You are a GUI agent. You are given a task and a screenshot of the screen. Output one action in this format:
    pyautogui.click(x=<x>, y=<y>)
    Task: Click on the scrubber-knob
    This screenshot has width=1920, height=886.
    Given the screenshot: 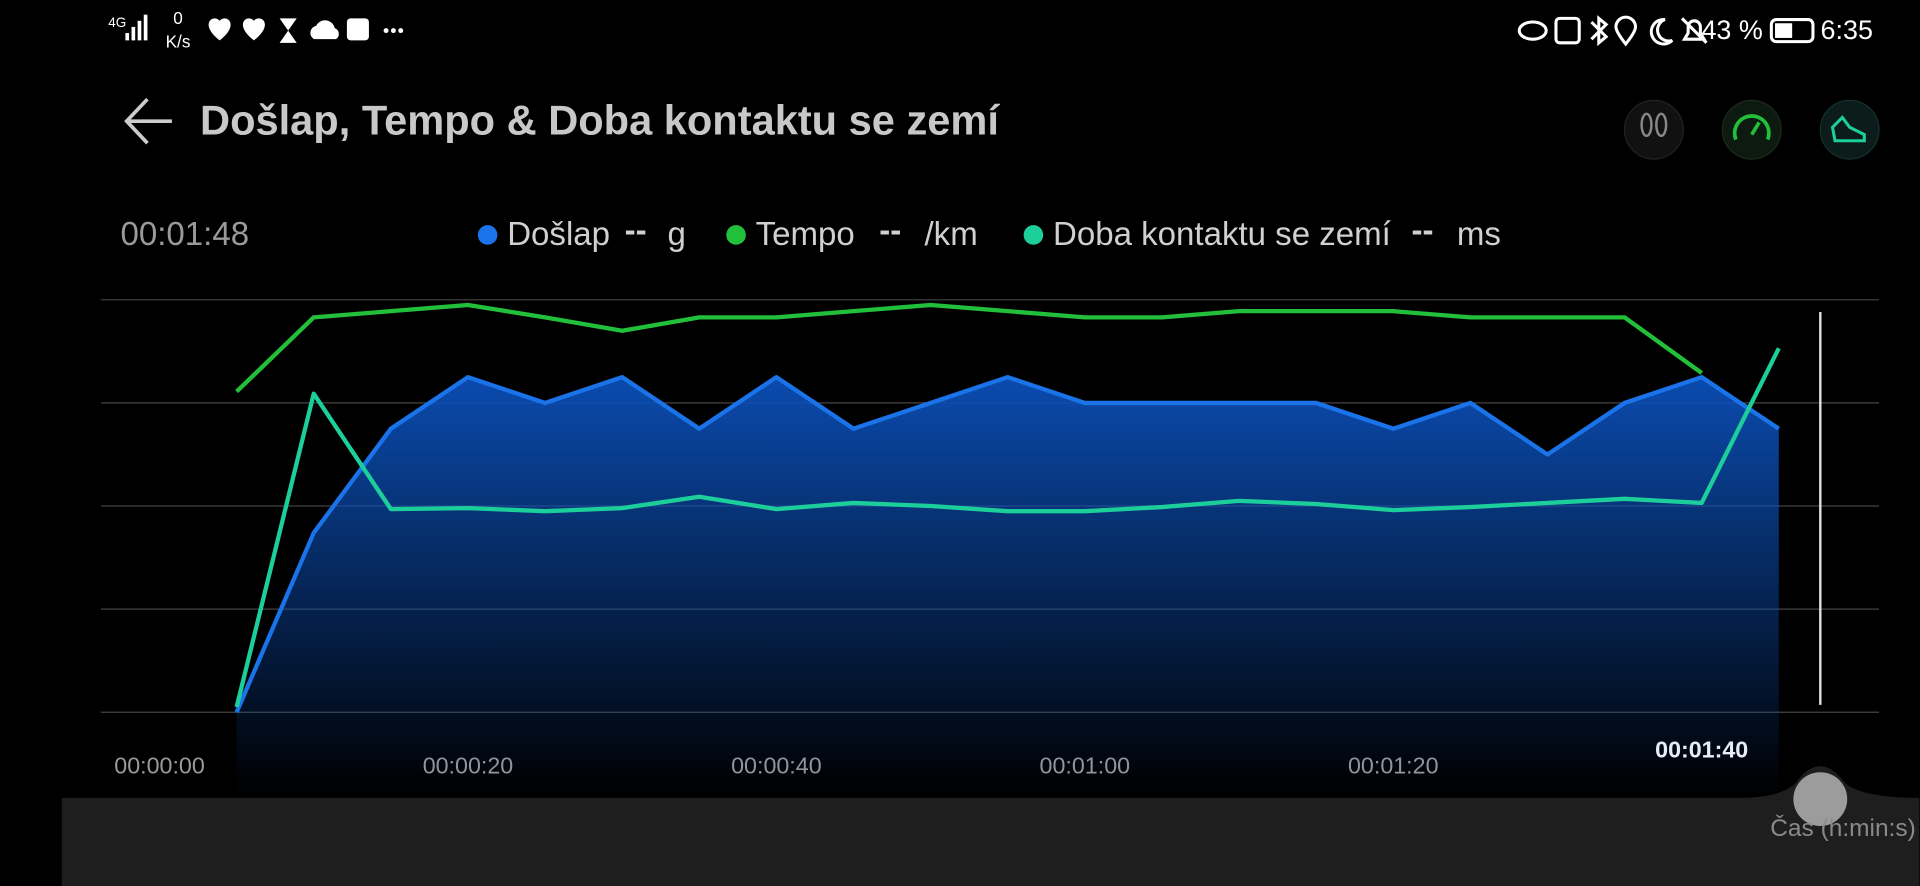 What is the action you would take?
    pyautogui.click(x=1820, y=799)
    